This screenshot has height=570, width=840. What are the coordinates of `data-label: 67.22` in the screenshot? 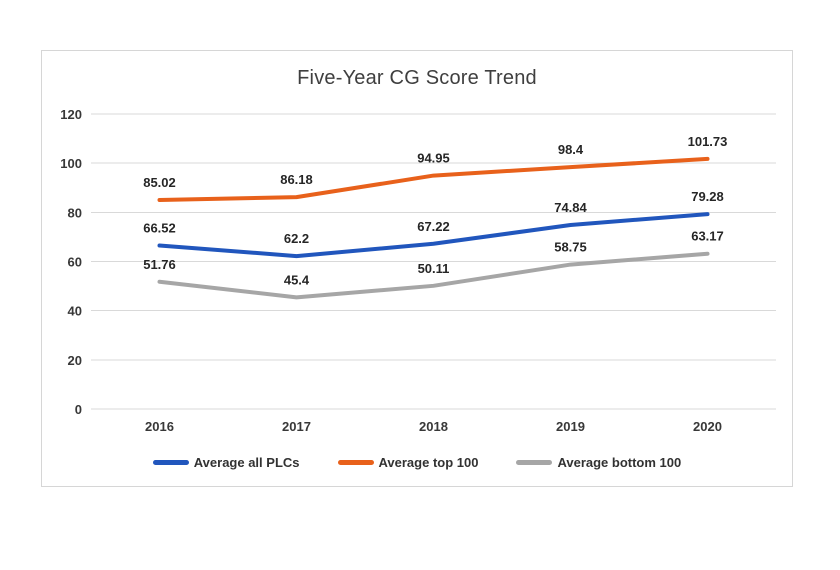 It's located at (433, 226).